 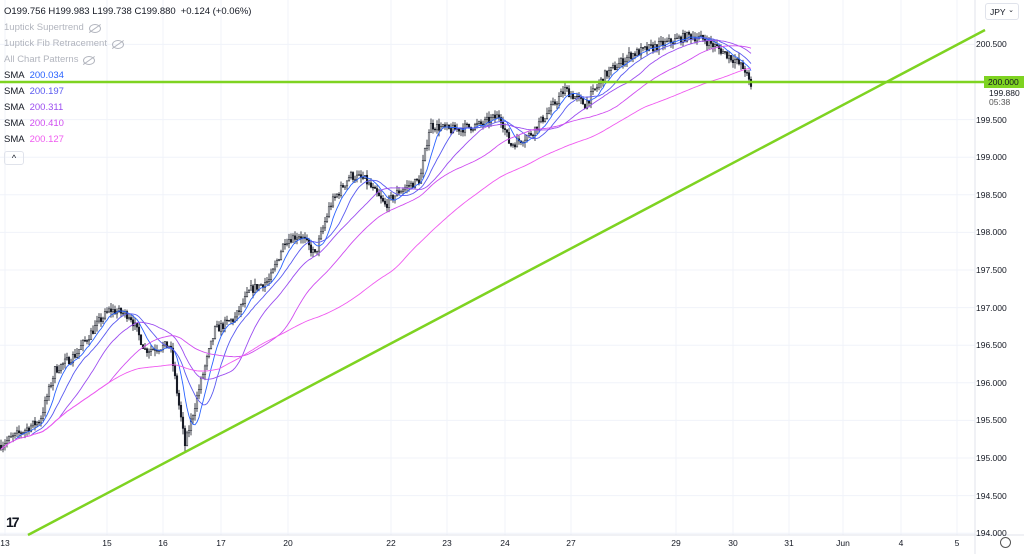 I want to click on price-tick: 196.500, so click(x=991, y=345).